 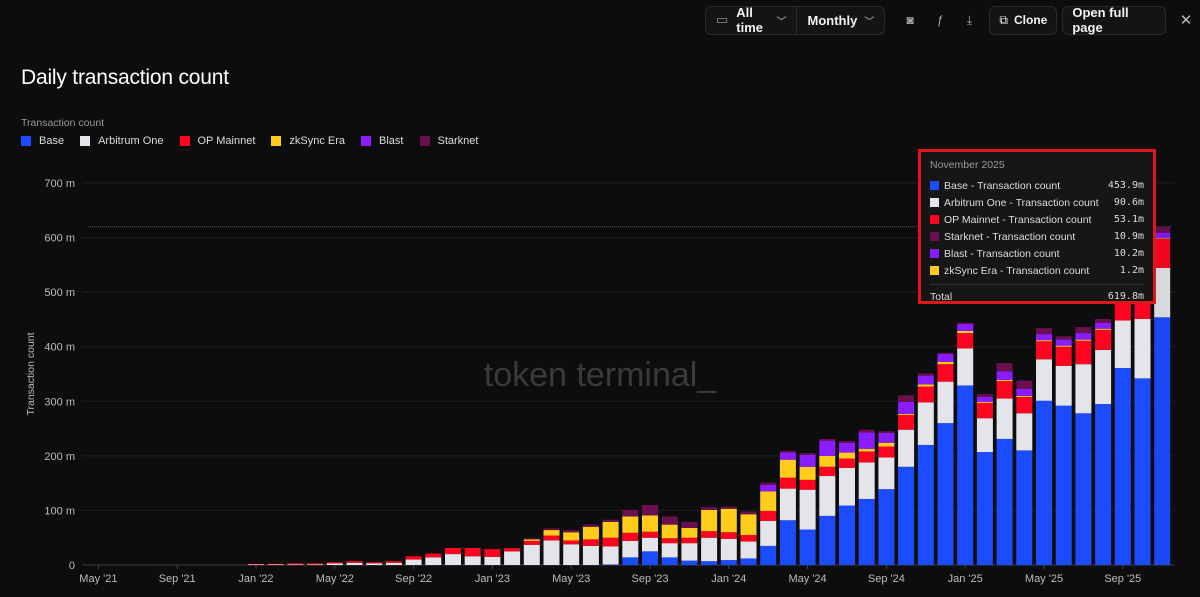 I want to click on tooltip-row-value: 53.1m, so click(x=1128, y=219).